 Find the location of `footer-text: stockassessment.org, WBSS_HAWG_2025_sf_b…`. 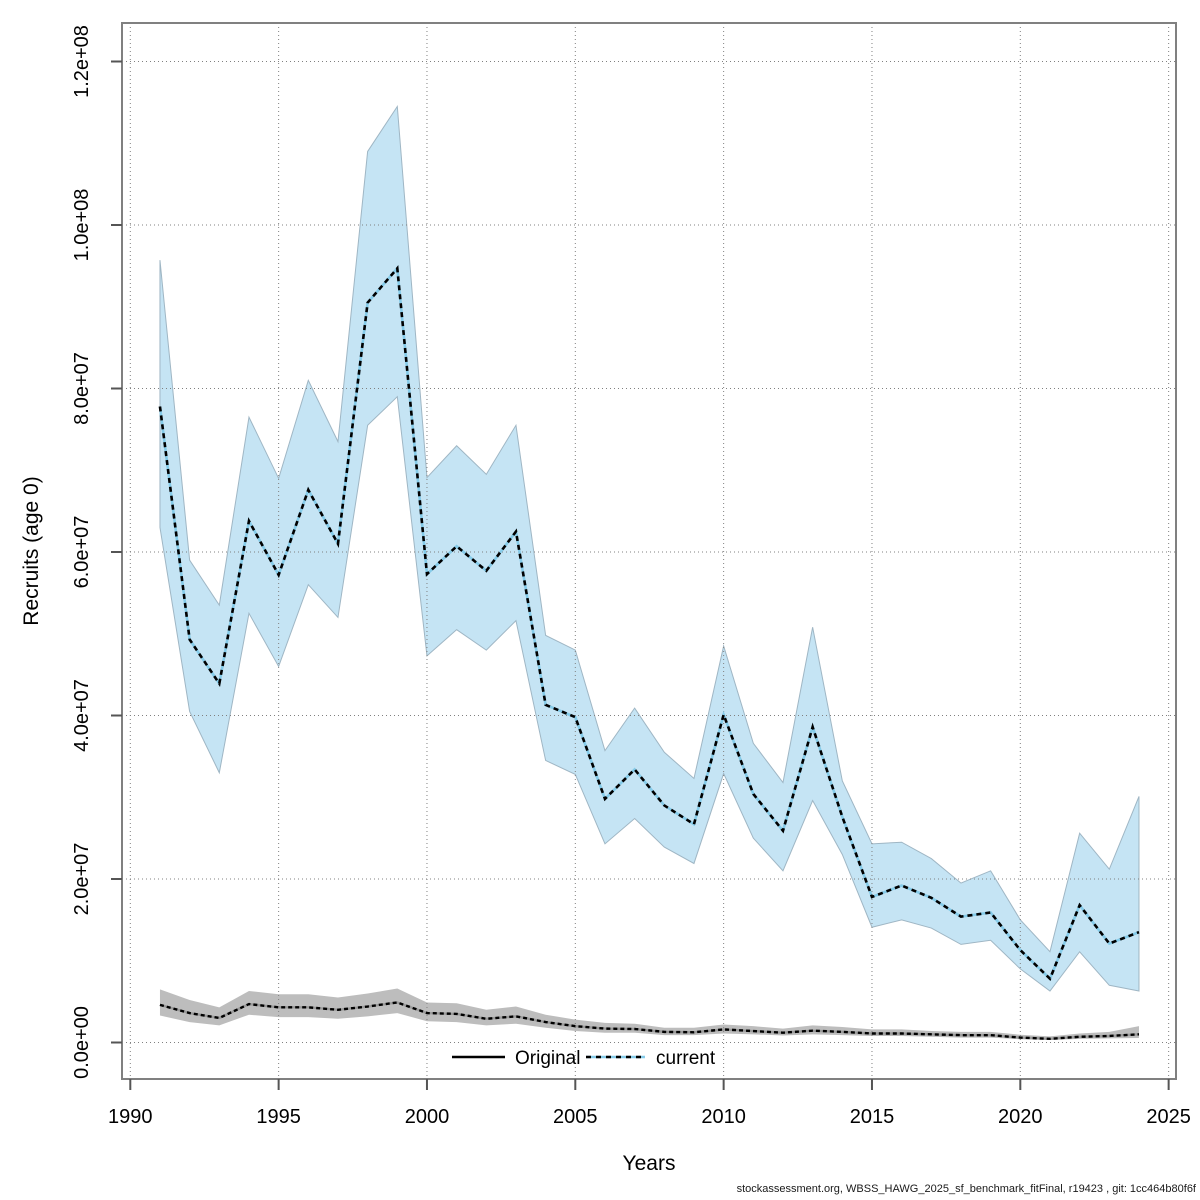

footer-text: stockassessment.org, WBSS_HAWG_2025_sf_b… is located at coordinates (967, 1189).